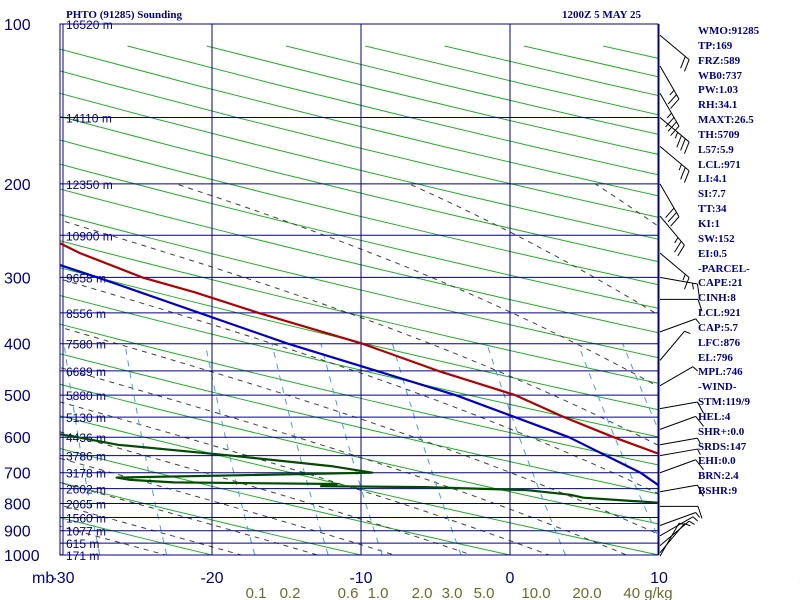 The width and height of the screenshot is (800, 600). Describe the element at coordinates (722, 446) in the screenshot. I see `parameter-item: SRDS:147` at that location.